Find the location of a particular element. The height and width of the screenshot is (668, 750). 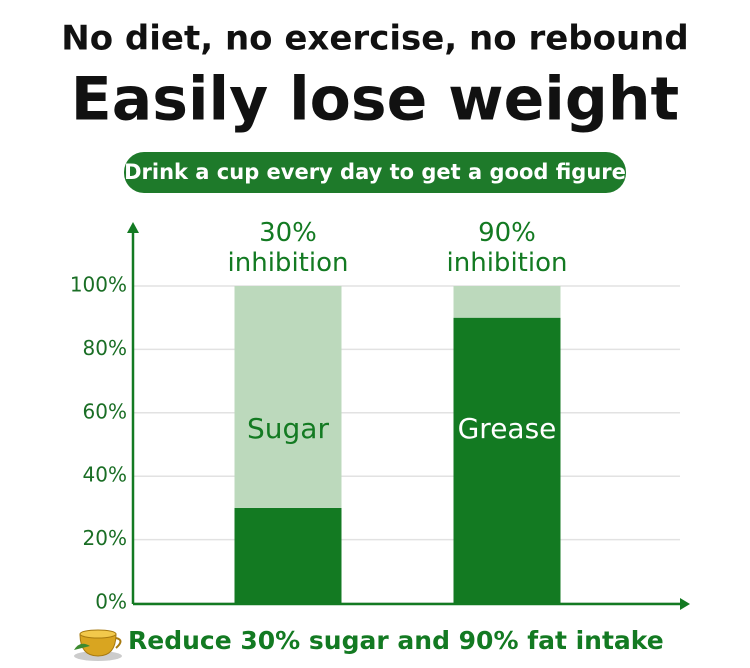

y-axis-arrow is located at coordinates (133, 227).